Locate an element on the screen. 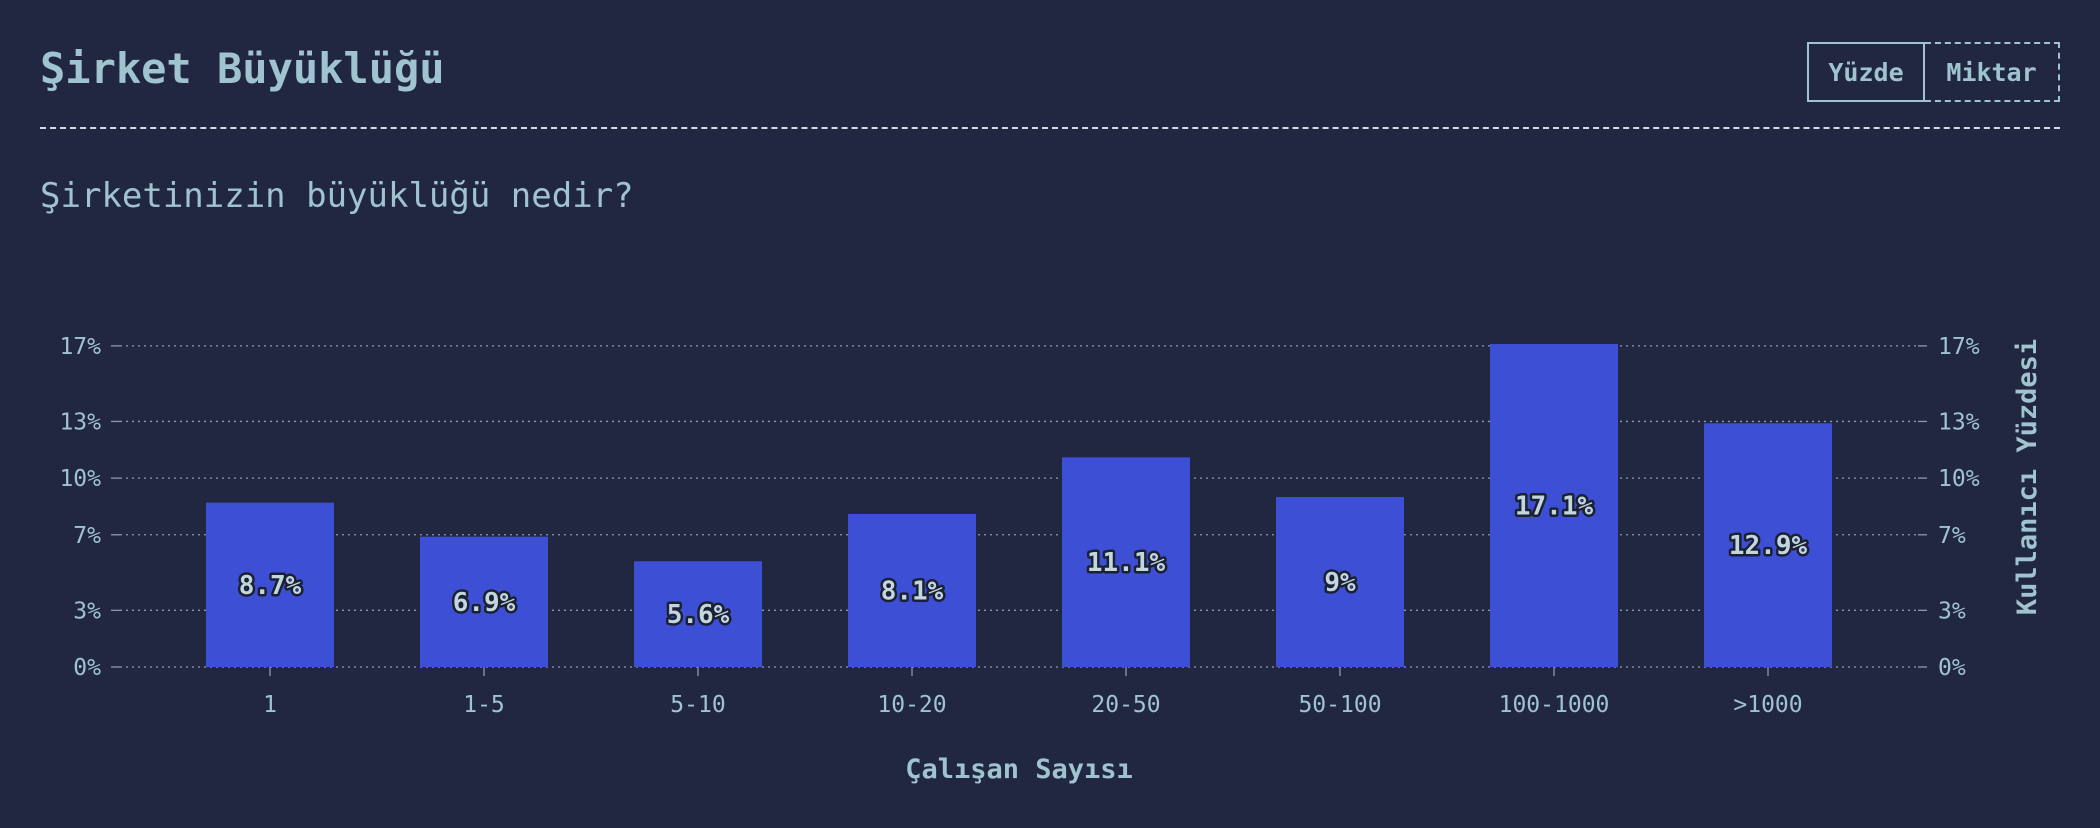 The image size is (2100, 828). y-tick-label-left: 10% is located at coordinates (80, 479).